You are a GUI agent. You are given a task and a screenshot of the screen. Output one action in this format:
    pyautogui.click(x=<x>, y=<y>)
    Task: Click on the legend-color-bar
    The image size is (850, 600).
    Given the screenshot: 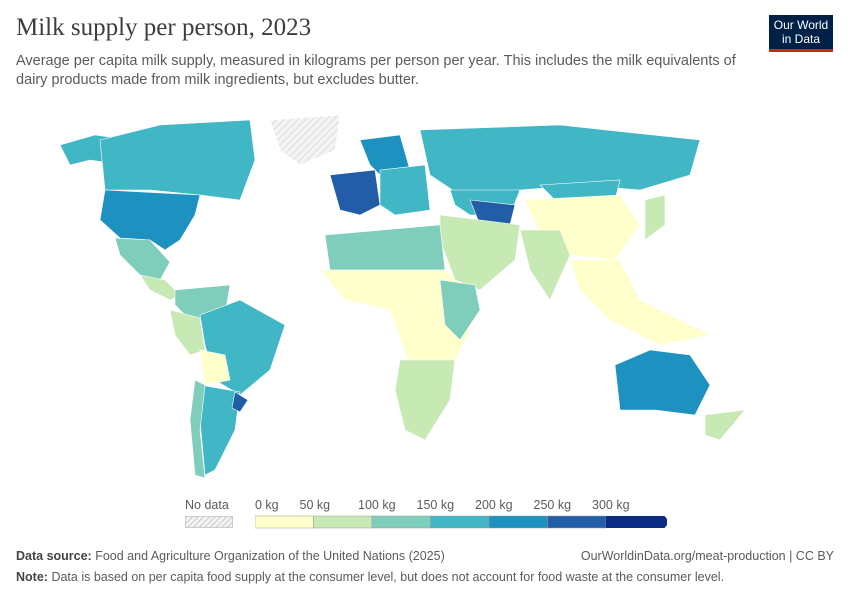 What is the action you would take?
    pyautogui.click(x=461, y=522)
    